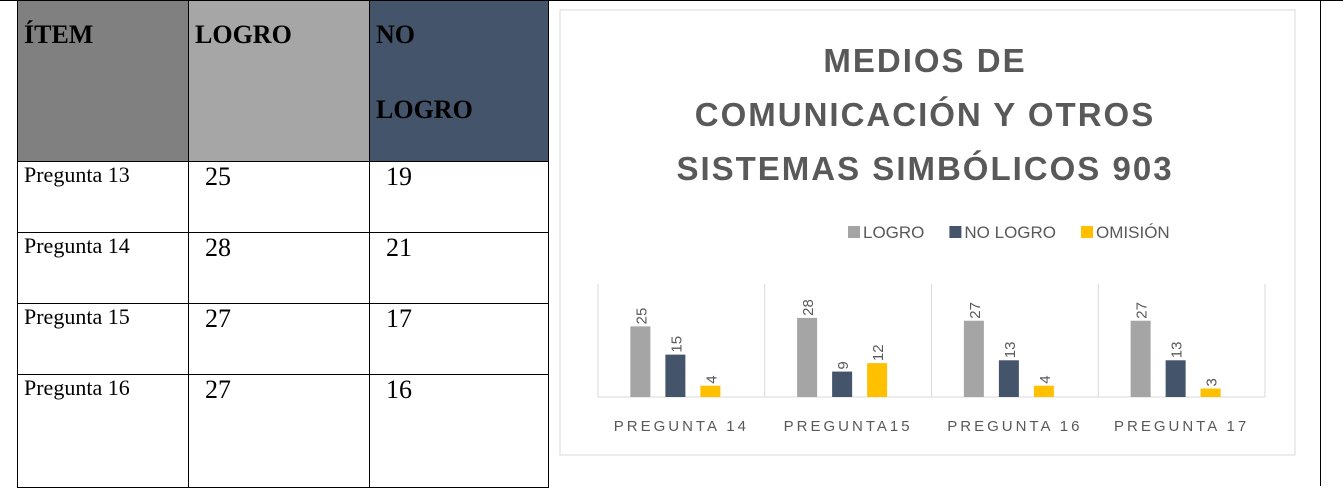 This screenshot has height=488, width=1343. What do you see at coordinates (279, 339) in the screenshot?
I see `table-cell: 27` at bounding box center [279, 339].